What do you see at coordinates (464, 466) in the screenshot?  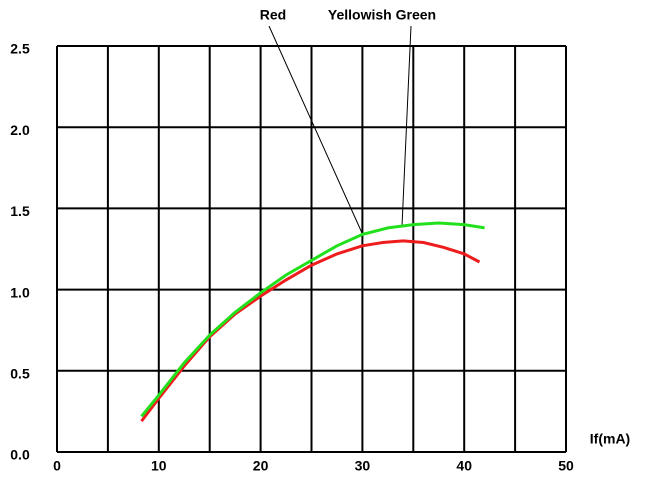 I see `x-tick-label: 40` at bounding box center [464, 466].